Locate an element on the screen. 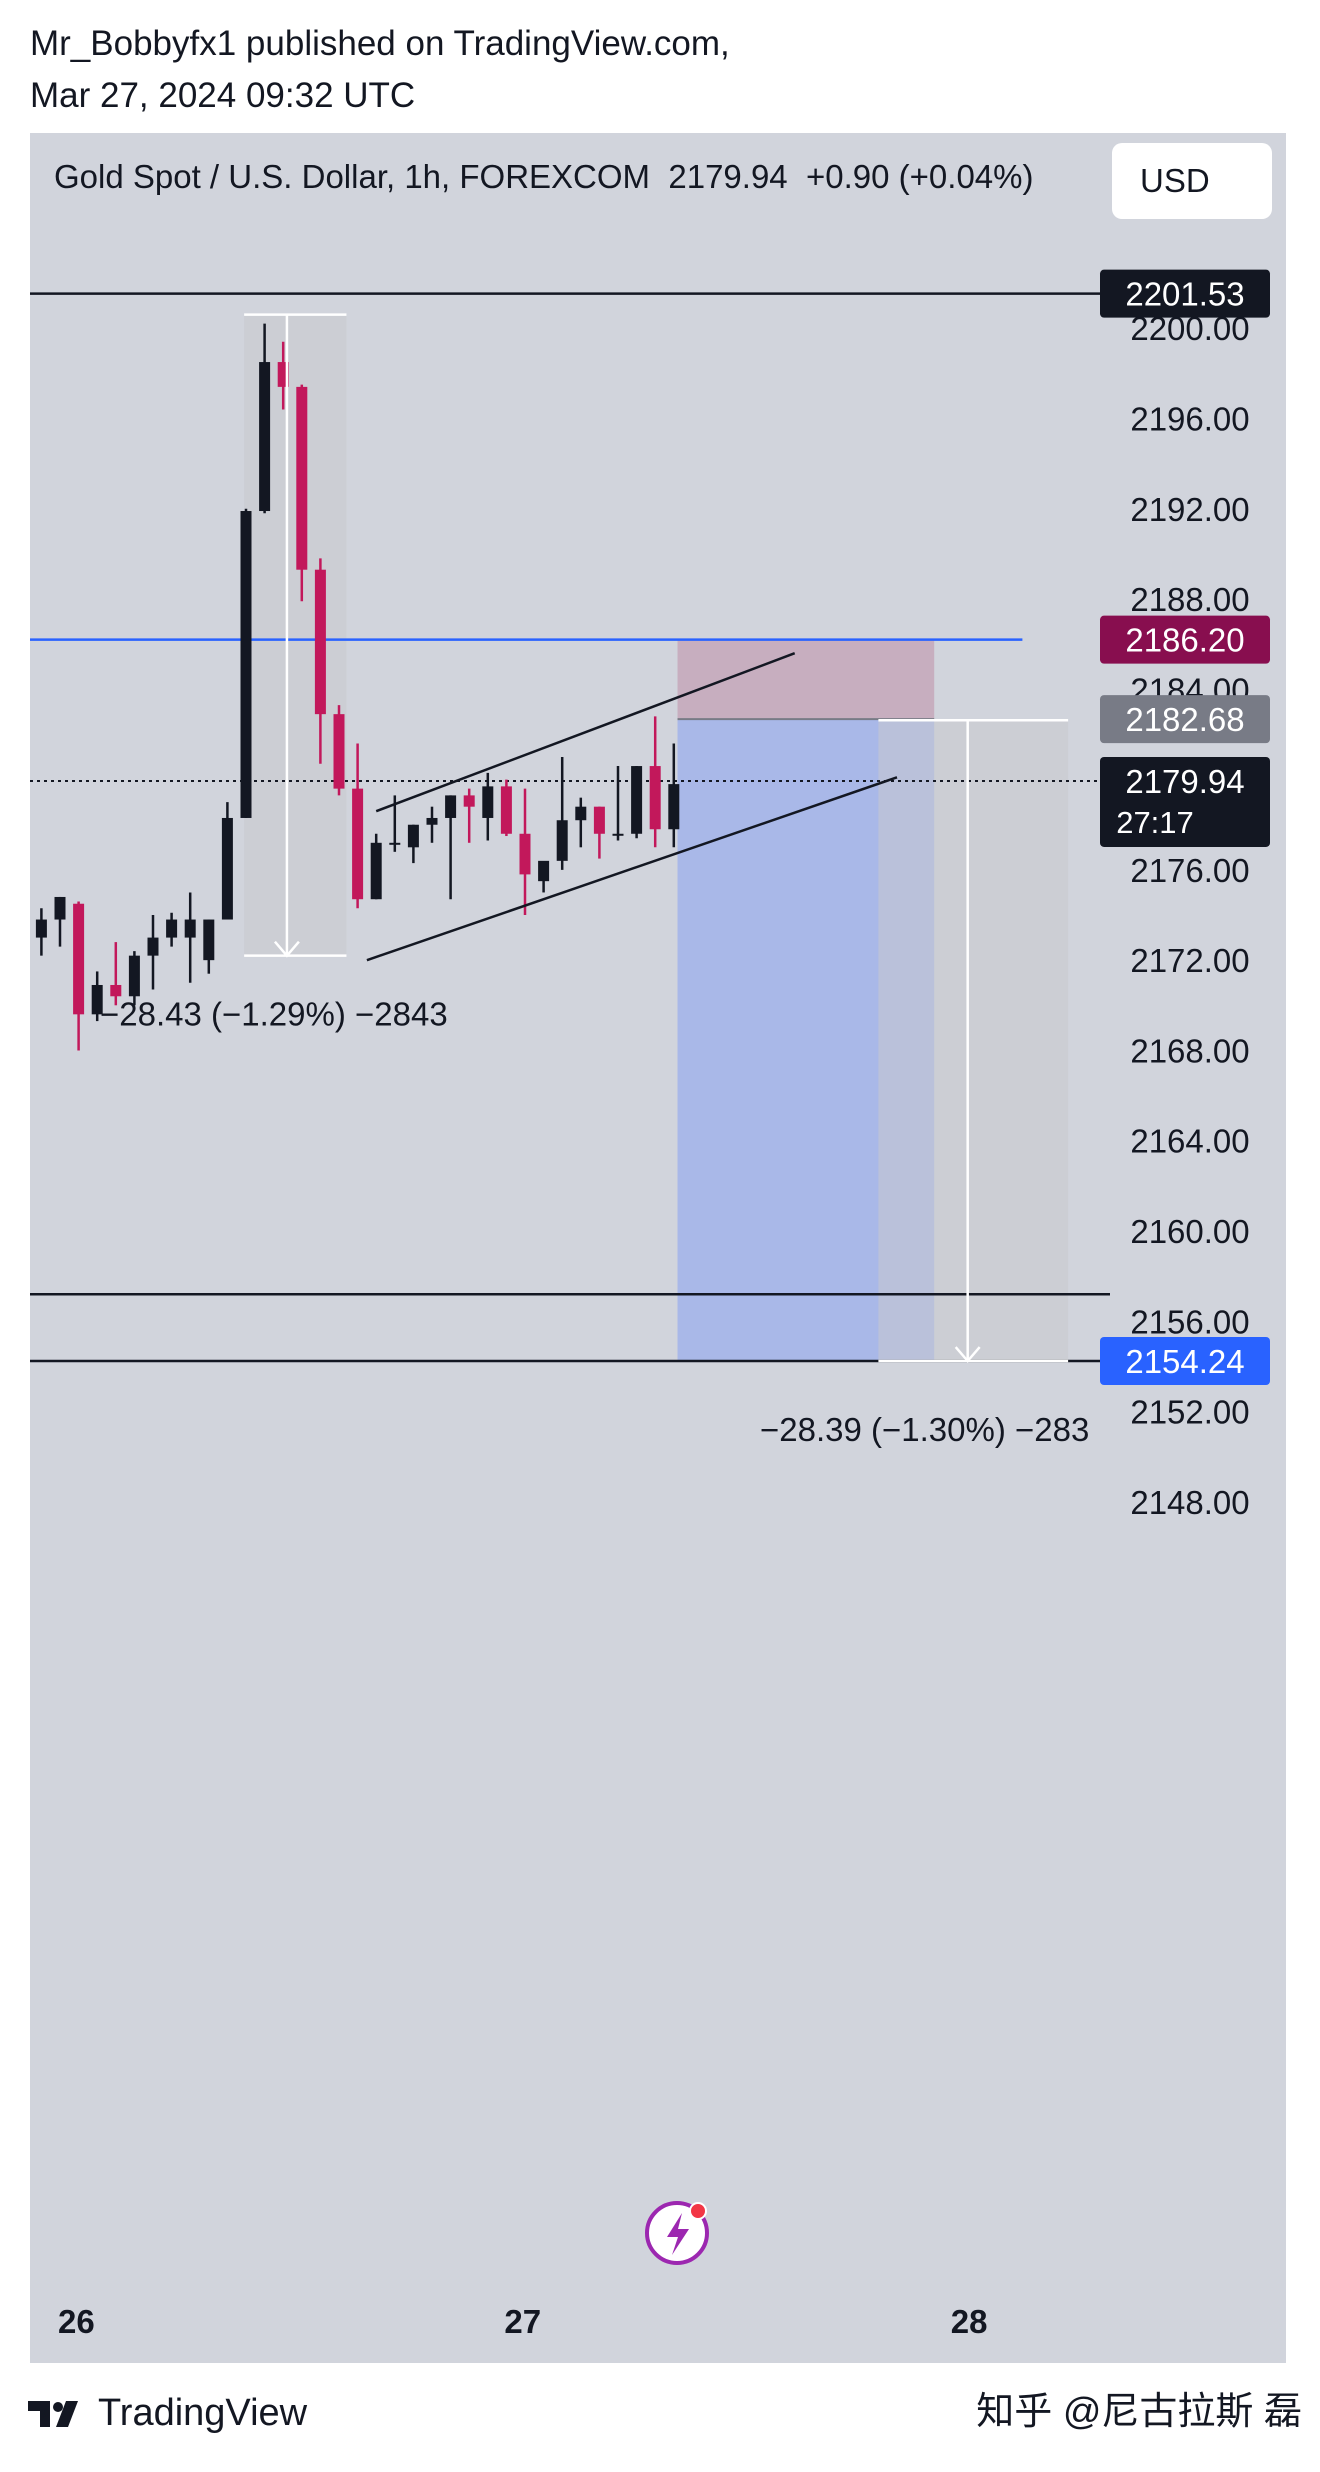 The image size is (1320, 2472). channel-lower-line is located at coordinates (632, 869).